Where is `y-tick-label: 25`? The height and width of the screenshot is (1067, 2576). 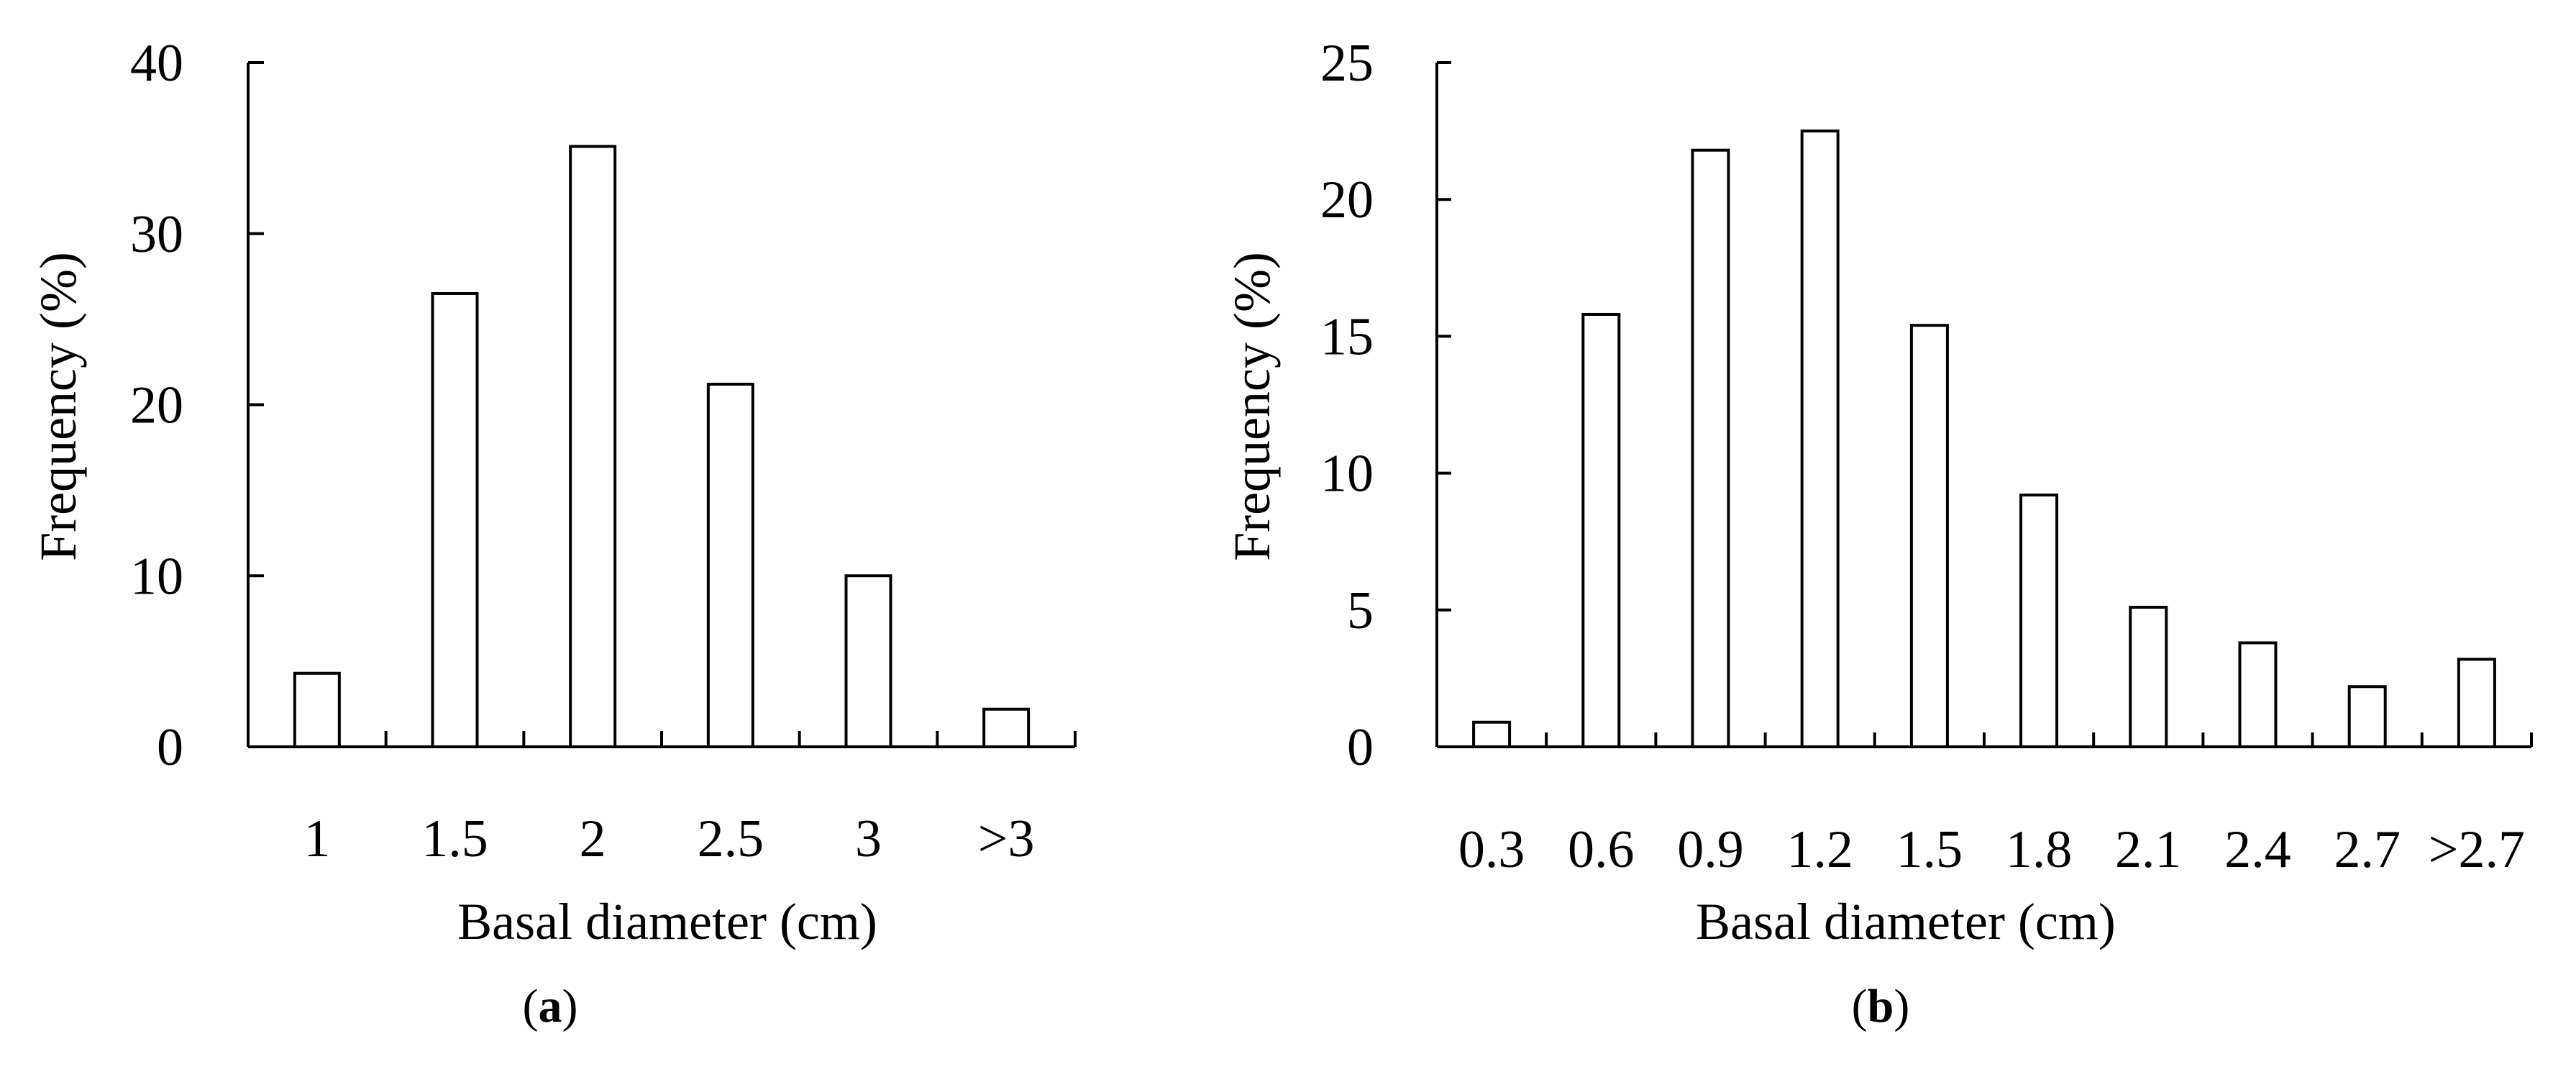 y-tick-label: 25 is located at coordinates (1347, 63).